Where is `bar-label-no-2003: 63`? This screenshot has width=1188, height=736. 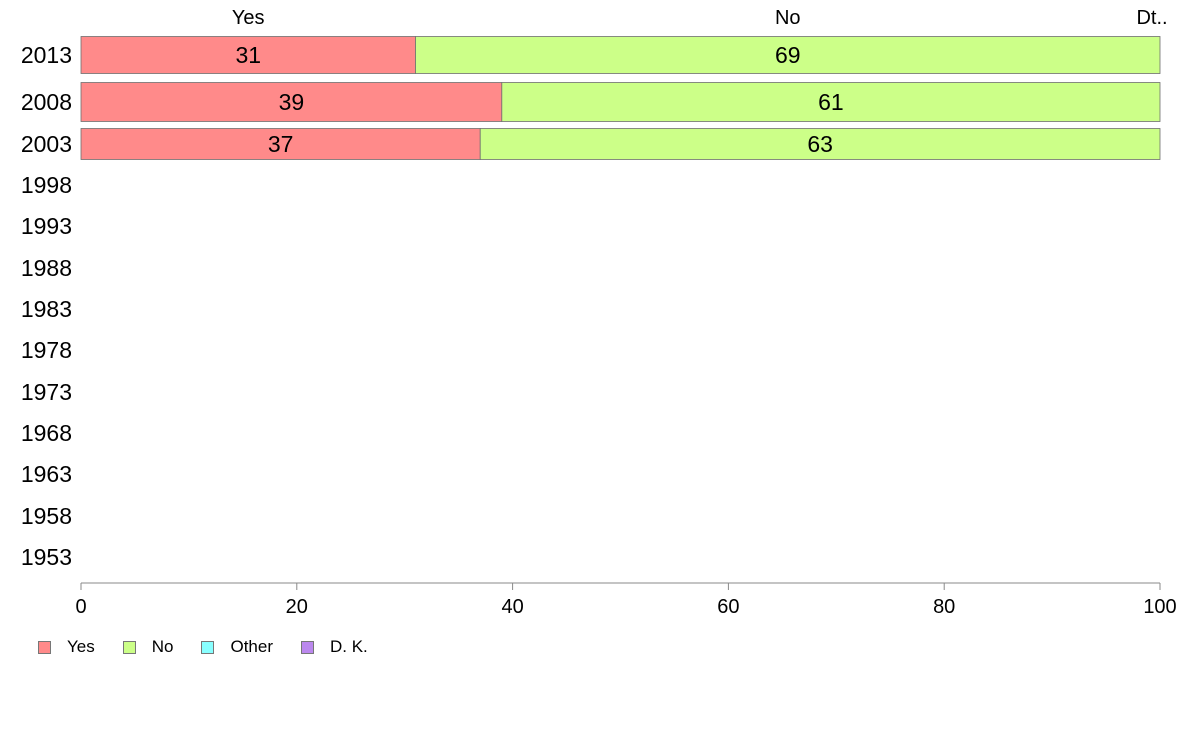 bar-label-no-2003: 63 is located at coordinates (820, 144).